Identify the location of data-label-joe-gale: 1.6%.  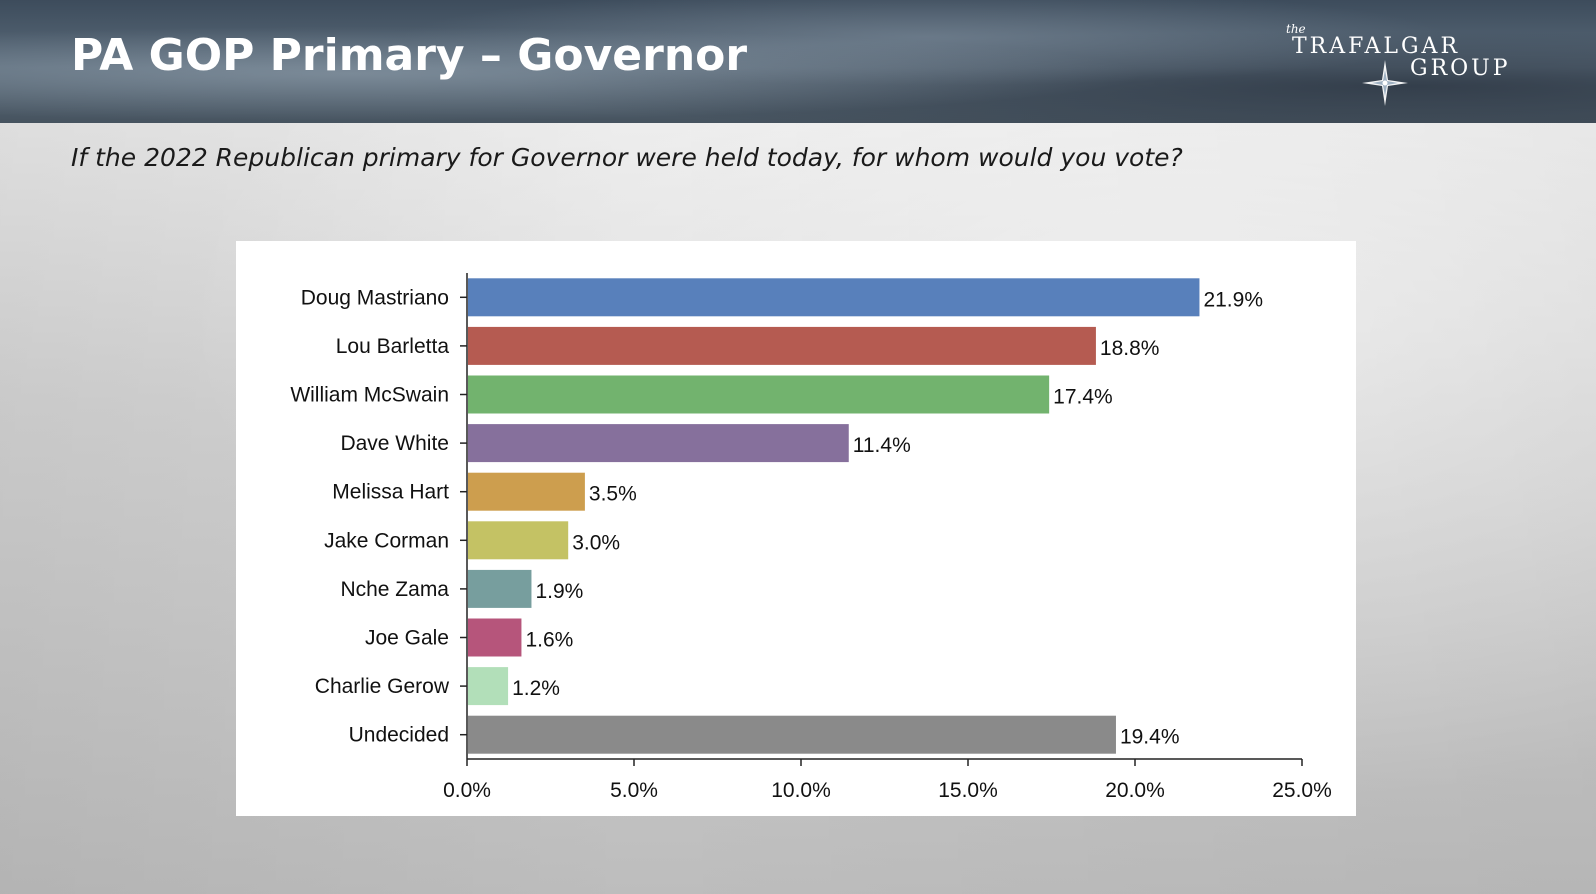
(549, 640).